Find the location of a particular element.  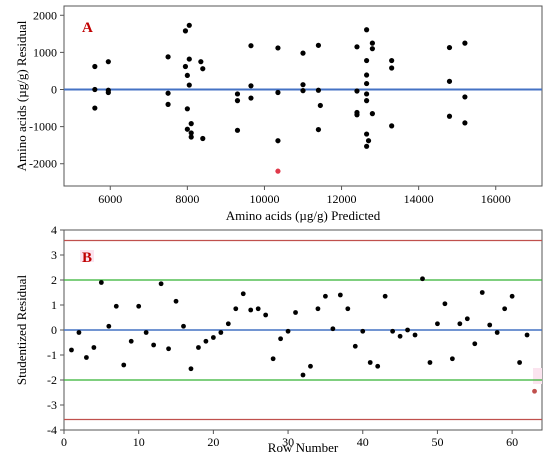

x-tick-label: 30 is located at coordinates (288, 442).